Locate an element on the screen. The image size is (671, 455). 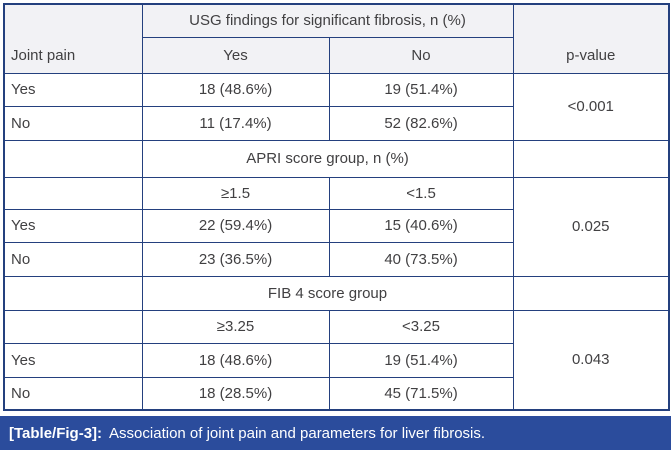
fib4-section-header-row: FIB 4 score group is located at coordinates (336, 293).